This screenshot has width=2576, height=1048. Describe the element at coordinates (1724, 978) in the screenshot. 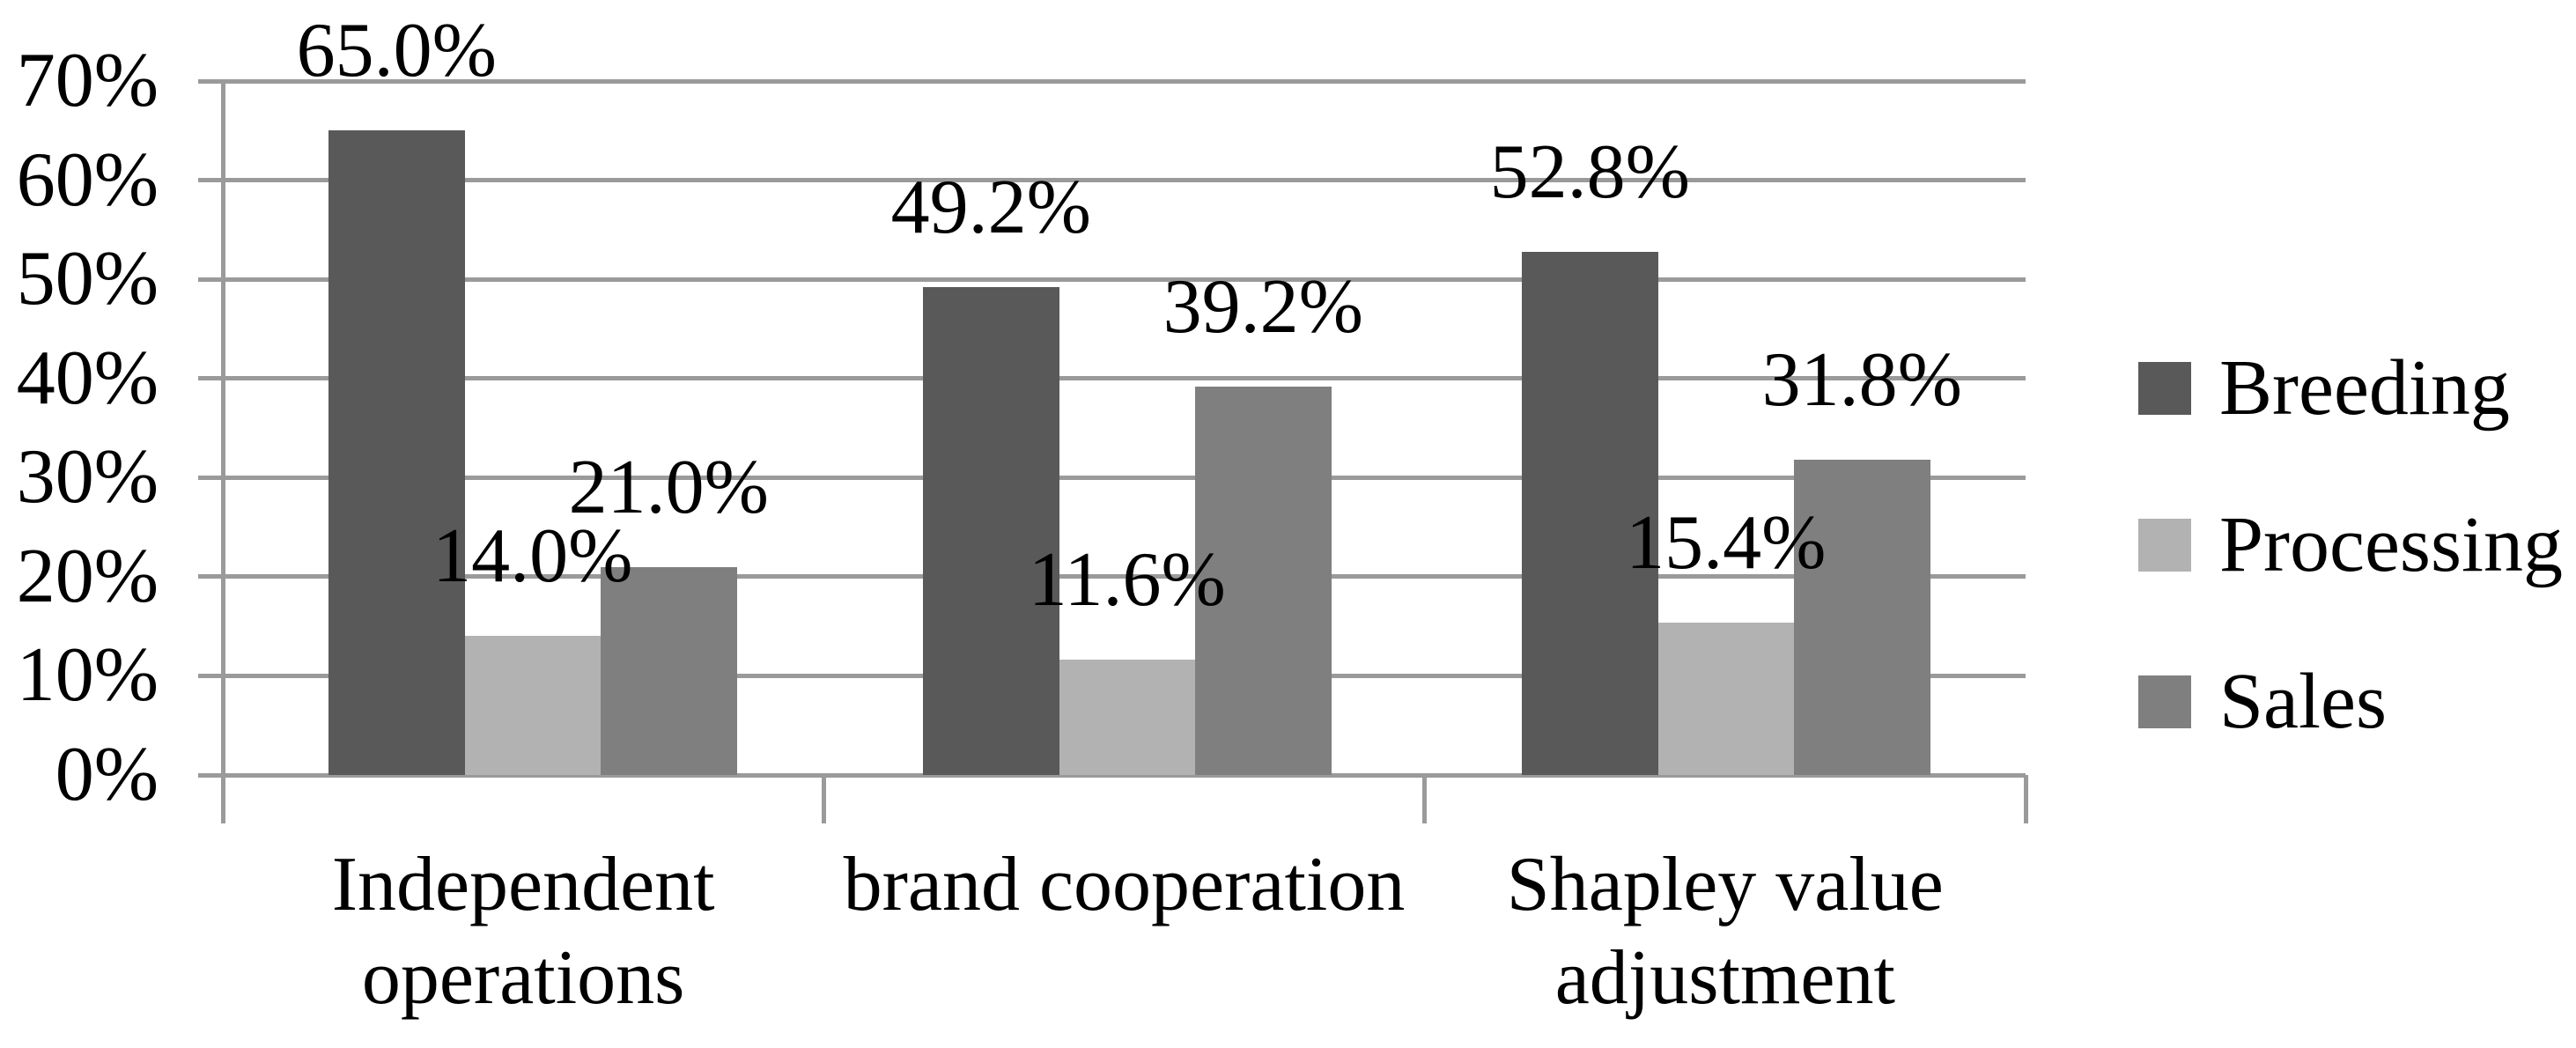

I see `category-label-line: adjustment` at that location.